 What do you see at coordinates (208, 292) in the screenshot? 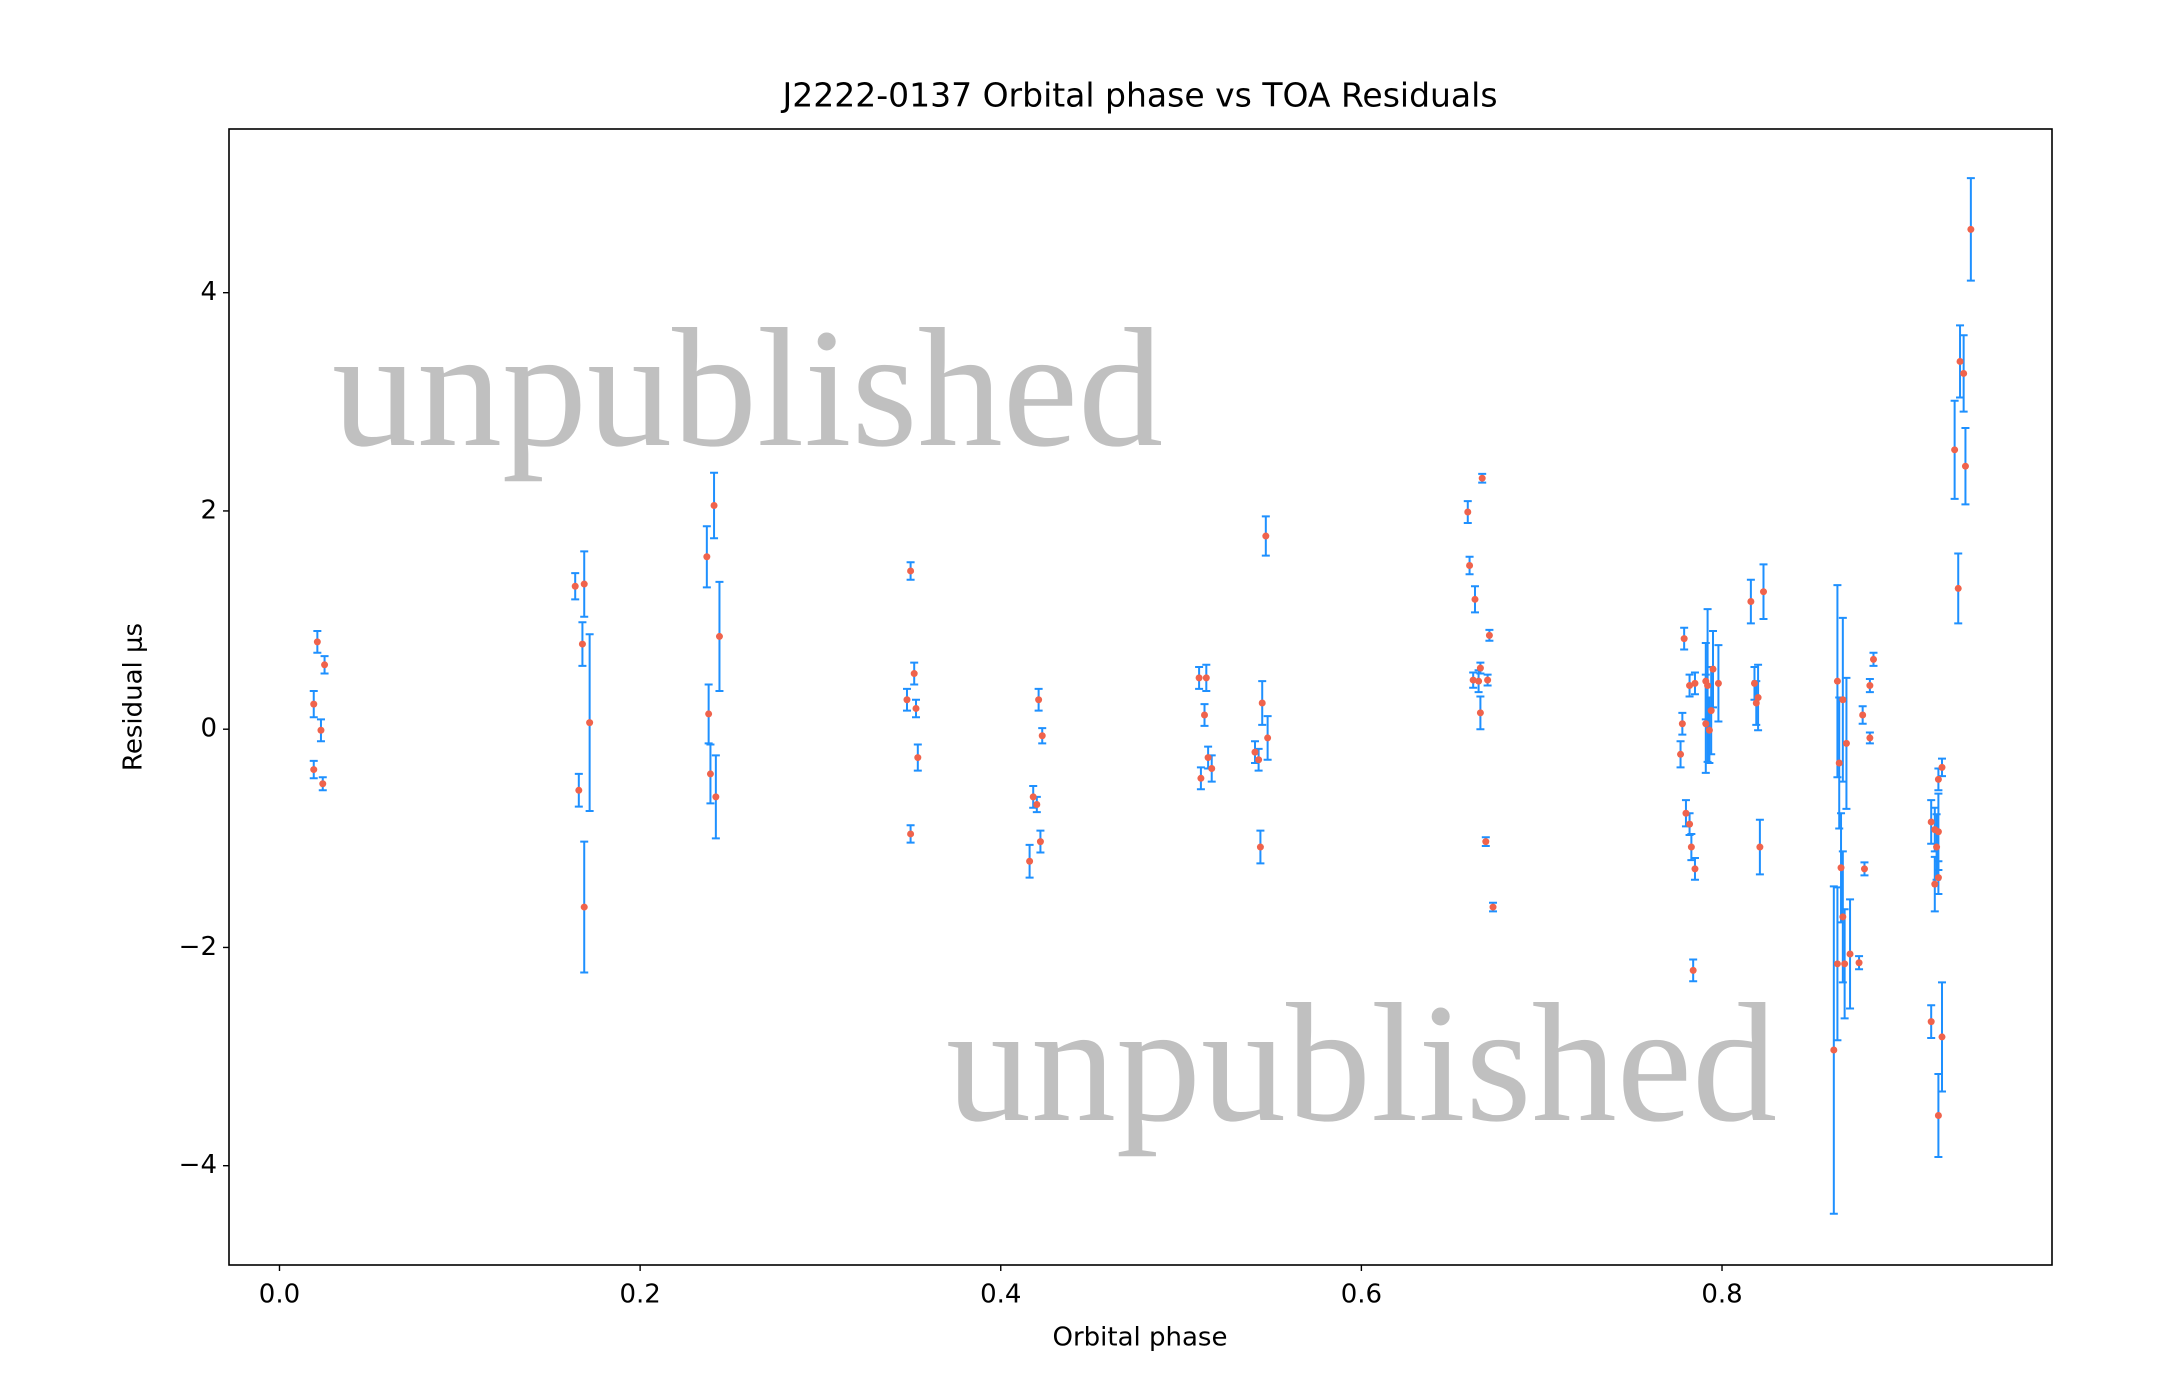
I see `y-tick-label: 4` at bounding box center [208, 292].